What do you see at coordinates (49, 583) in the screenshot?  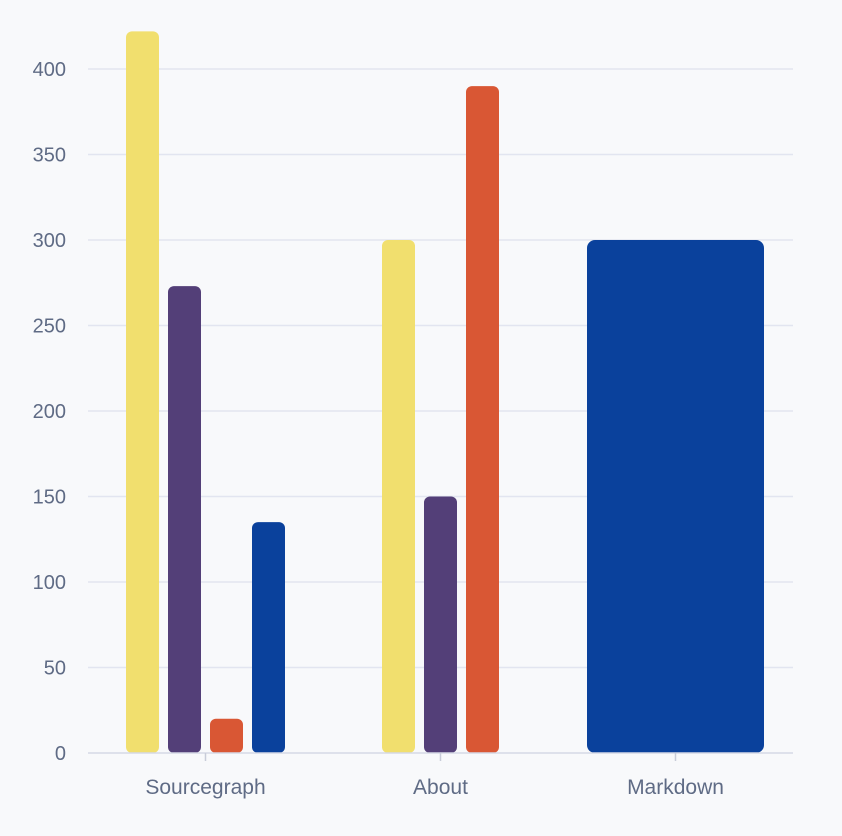 I see `y-tick-label: 100` at bounding box center [49, 583].